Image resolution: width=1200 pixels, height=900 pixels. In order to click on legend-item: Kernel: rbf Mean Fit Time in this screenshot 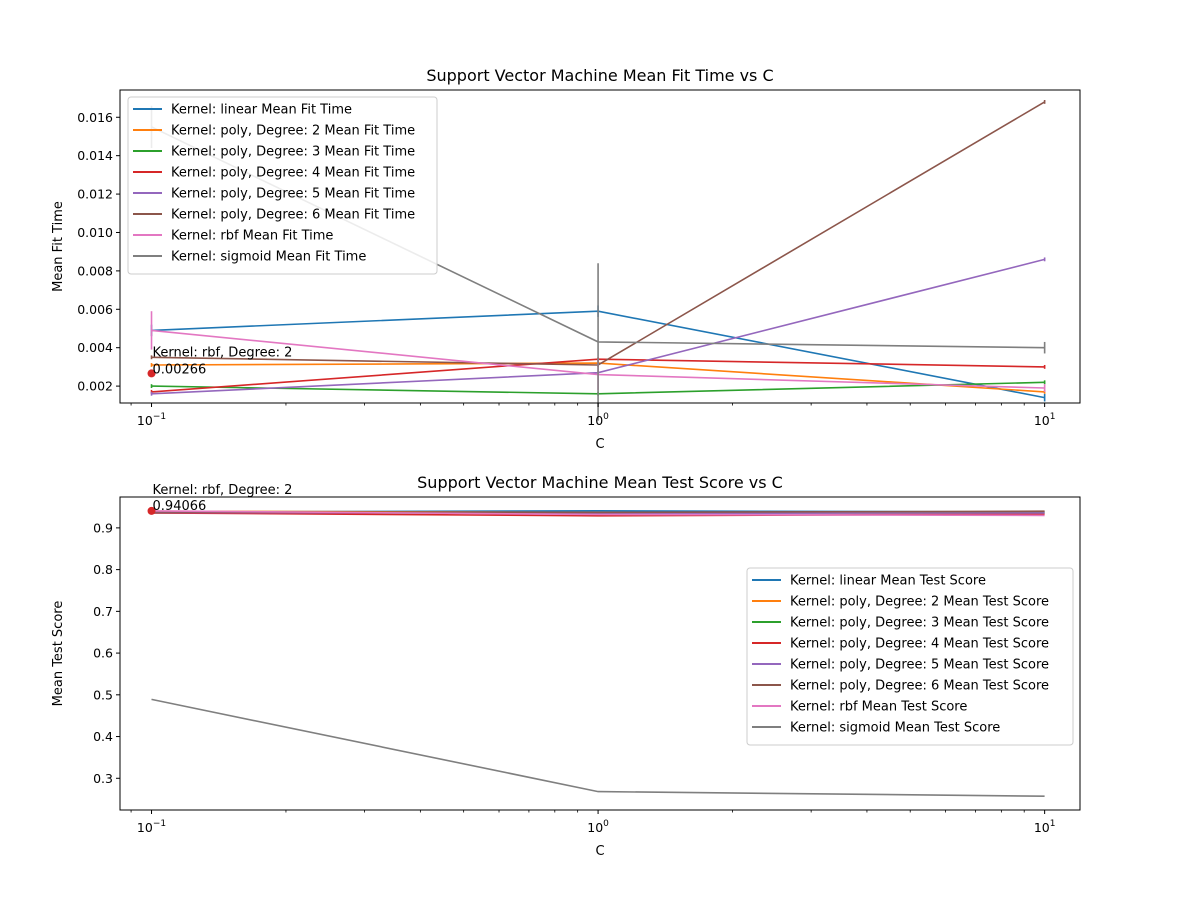, I will do `click(233, 236)`.